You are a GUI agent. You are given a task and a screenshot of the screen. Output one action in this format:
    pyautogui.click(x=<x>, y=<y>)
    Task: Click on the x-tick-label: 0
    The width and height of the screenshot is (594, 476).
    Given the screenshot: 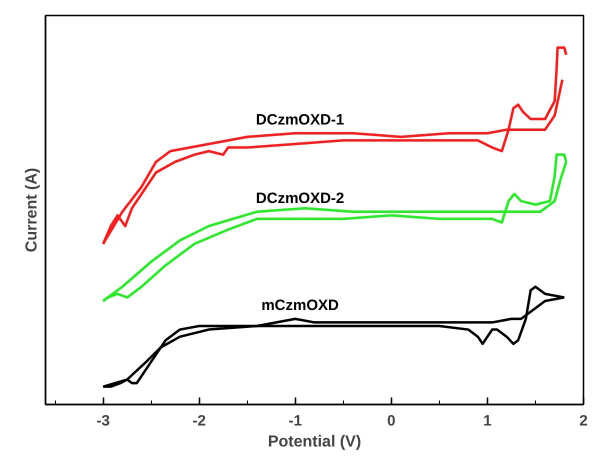 What is the action you would take?
    pyautogui.click(x=391, y=421)
    